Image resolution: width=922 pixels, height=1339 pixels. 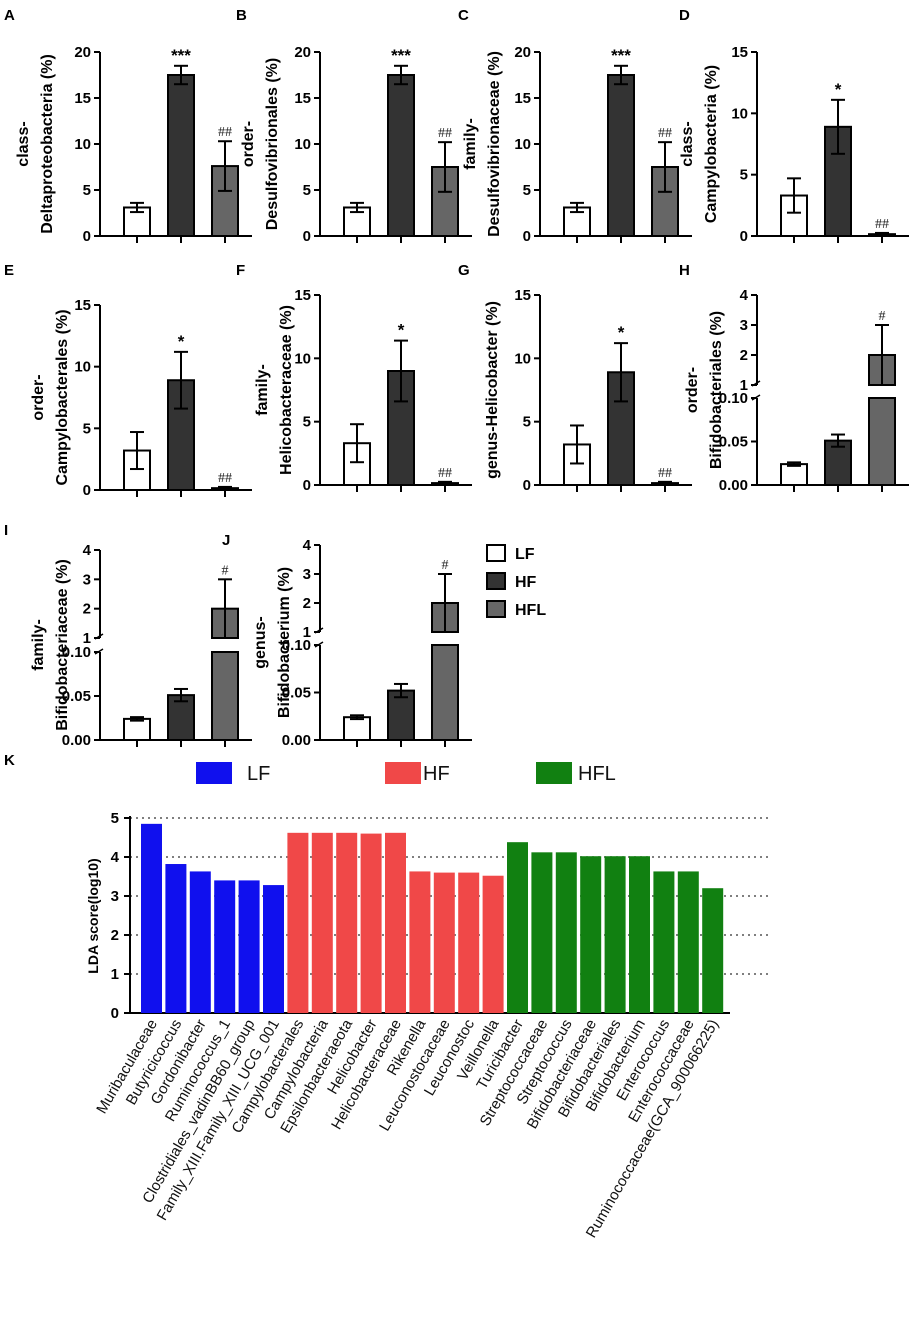 What do you see at coordinates (307, 632) in the screenshot?
I see `y-tick-label: 1` at bounding box center [307, 632].